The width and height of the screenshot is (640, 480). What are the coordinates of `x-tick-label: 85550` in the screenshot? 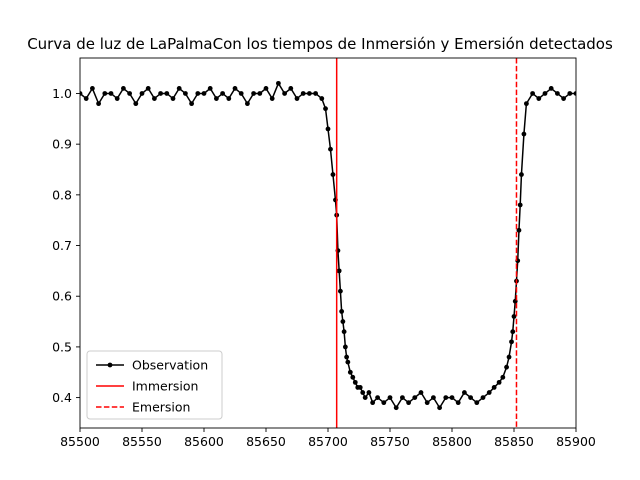 It's located at (142, 441).